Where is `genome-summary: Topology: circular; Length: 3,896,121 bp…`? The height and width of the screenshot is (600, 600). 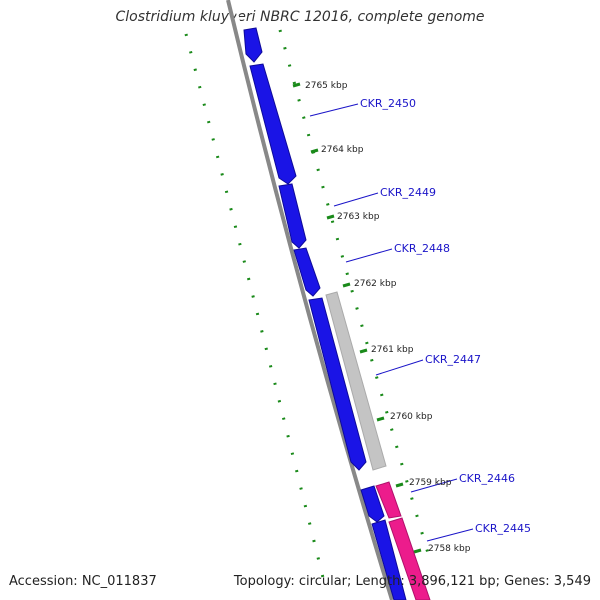 genome-summary: Topology: circular; Length: 3,896,121 bp… is located at coordinates (412, 581).